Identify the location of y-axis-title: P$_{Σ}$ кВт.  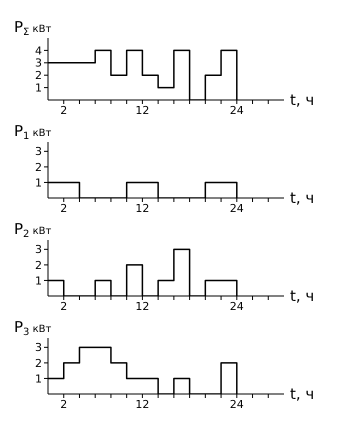
(33, 28).